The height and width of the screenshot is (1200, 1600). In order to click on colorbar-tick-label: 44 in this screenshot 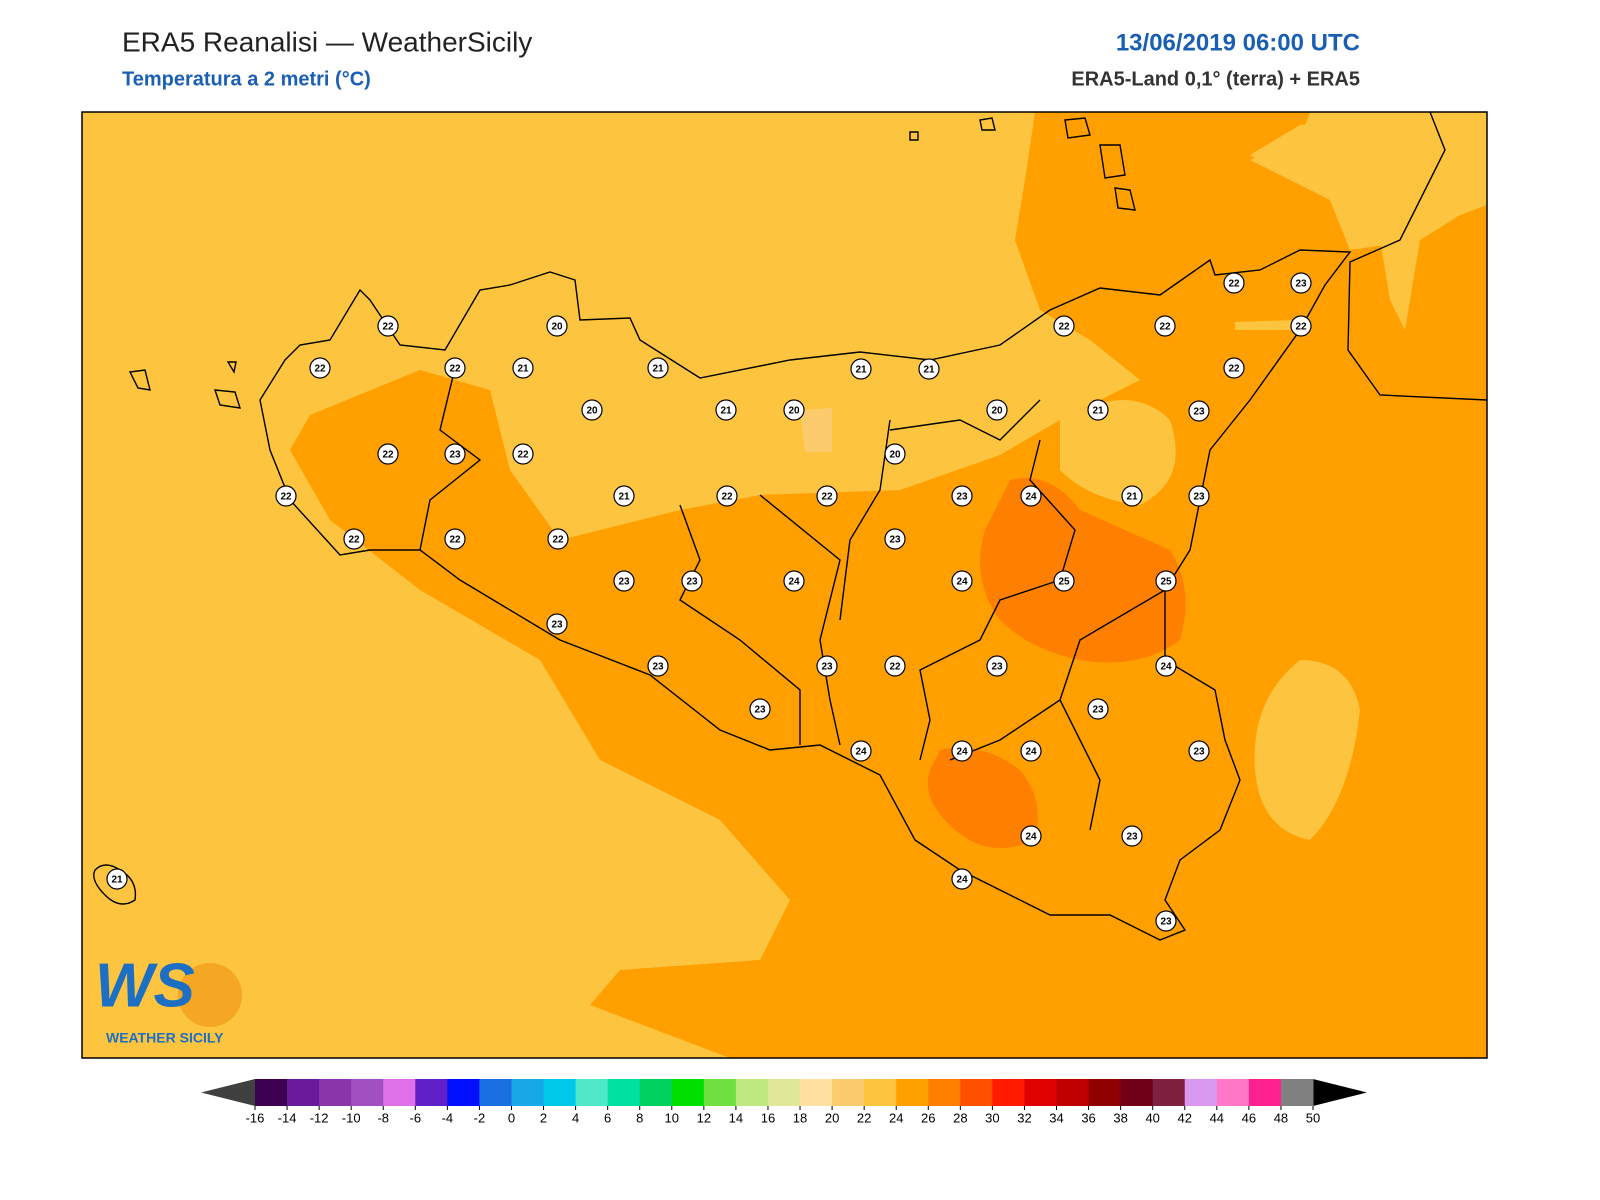, I will do `click(1217, 1117)`.